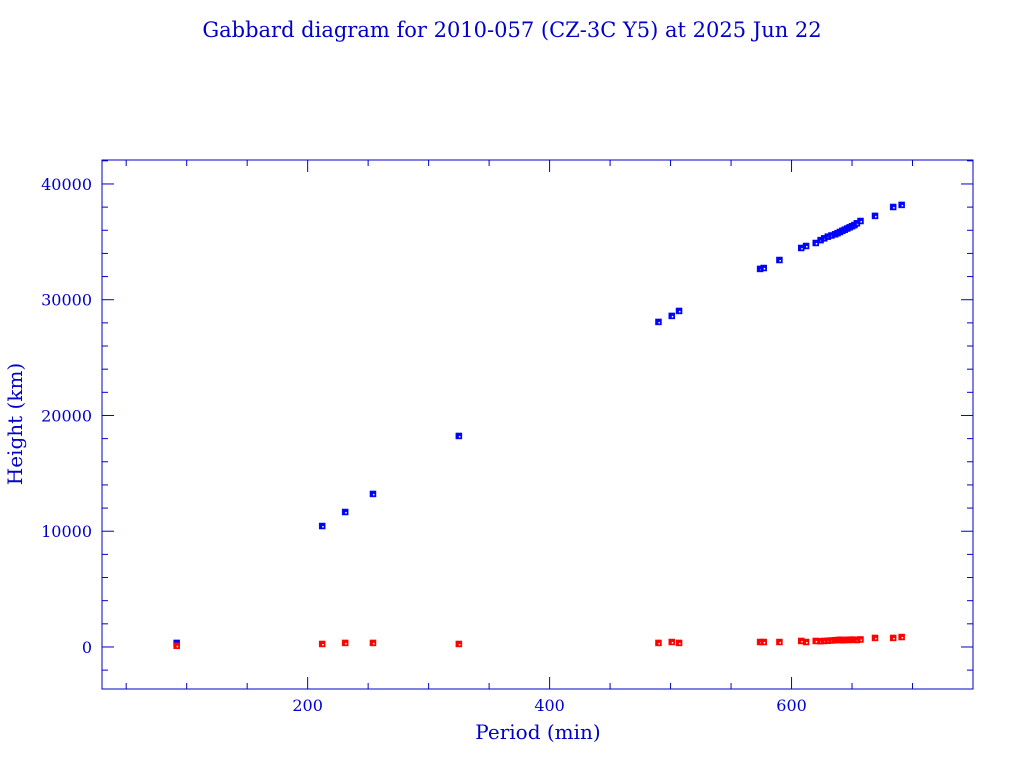 This screenshot has width=1024, height=768. Describe the element at coordinates (66, 531) in the screenshot. I see `y-tick-label: 10000` at that location.